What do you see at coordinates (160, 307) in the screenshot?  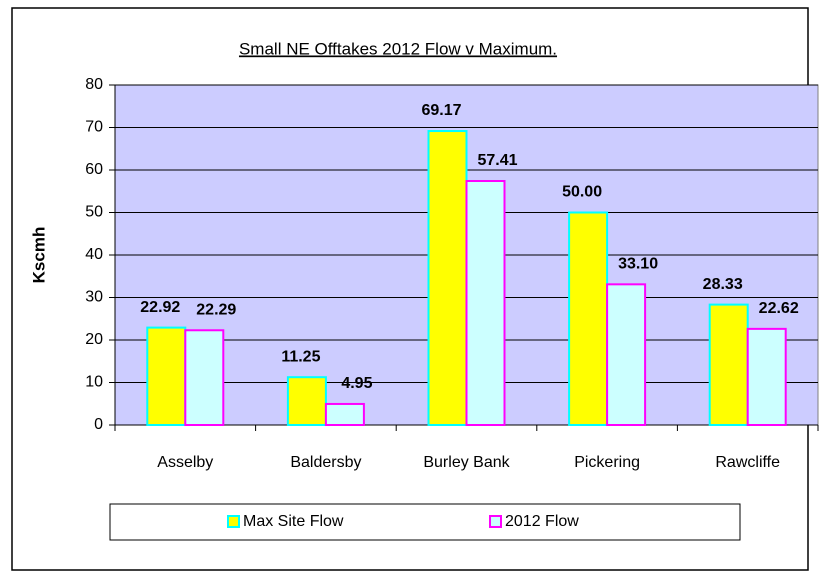 I see `value-label: 22.92` at bounding box center [160, 307].